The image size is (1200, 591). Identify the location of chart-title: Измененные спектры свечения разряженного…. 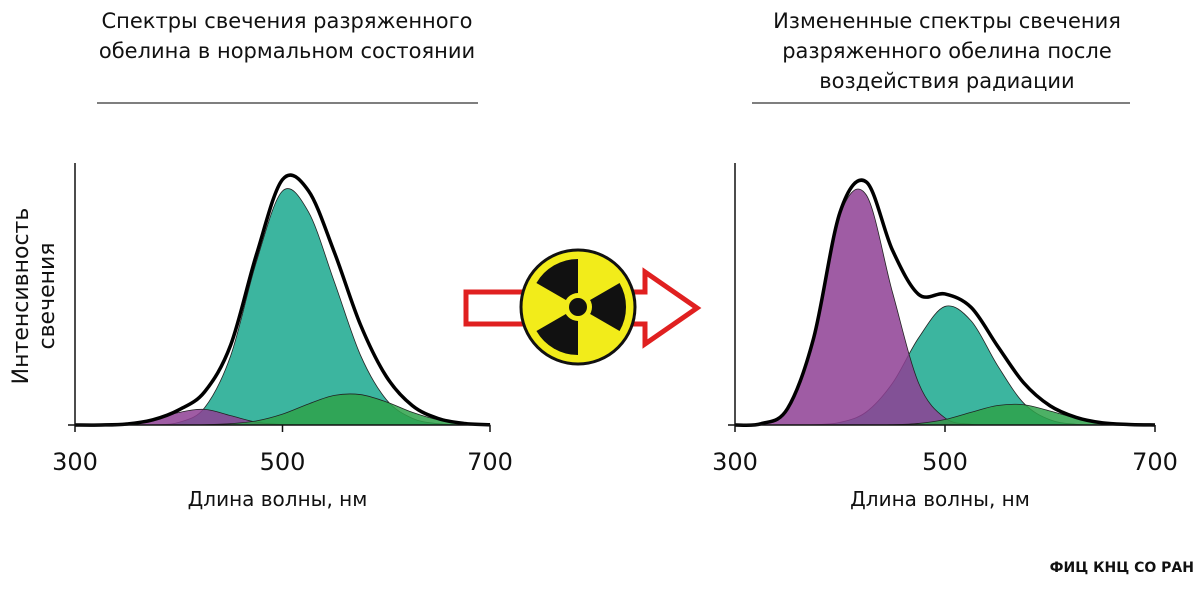
(947, 51).